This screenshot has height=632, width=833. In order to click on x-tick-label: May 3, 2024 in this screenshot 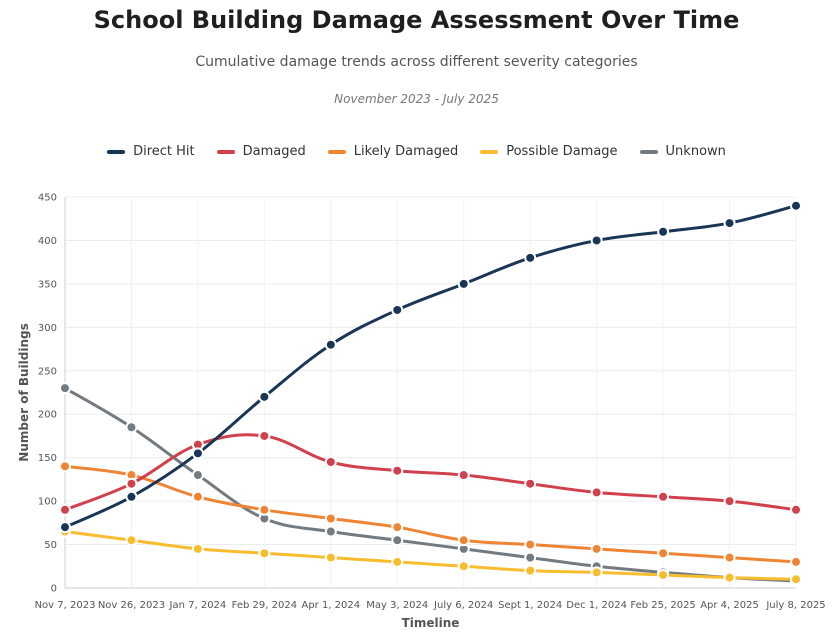, I will do `click(397, 605)`.